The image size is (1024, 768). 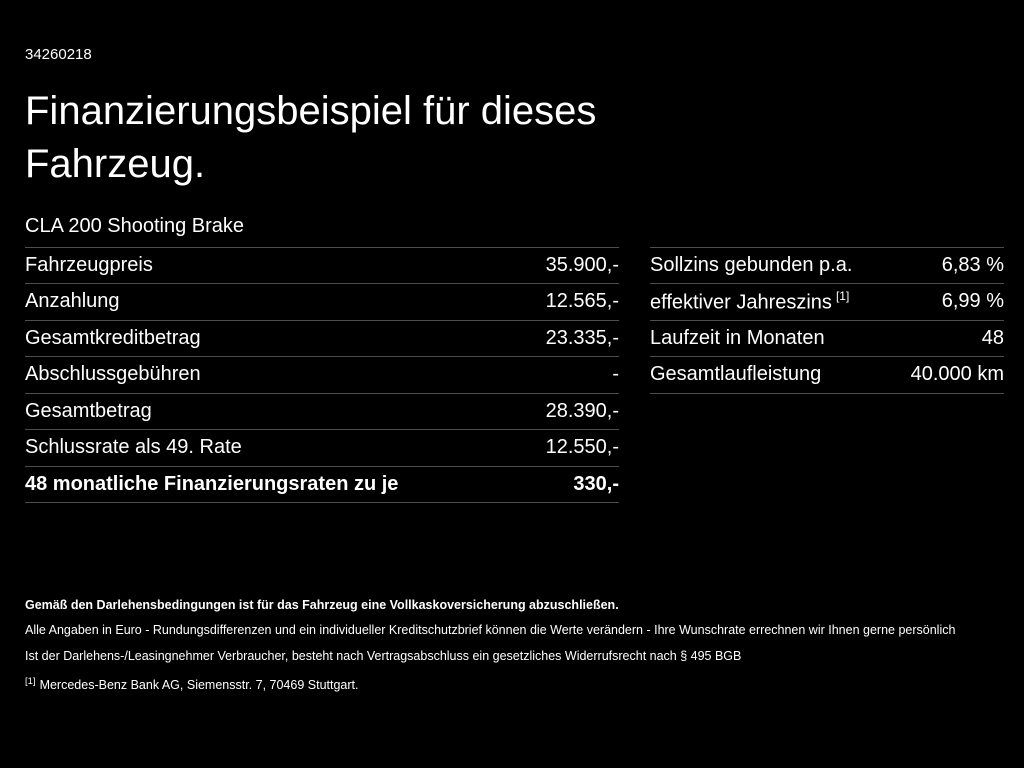 I want to click on row-label: Gesamtlaufleistung, so click(x=736, y=374).